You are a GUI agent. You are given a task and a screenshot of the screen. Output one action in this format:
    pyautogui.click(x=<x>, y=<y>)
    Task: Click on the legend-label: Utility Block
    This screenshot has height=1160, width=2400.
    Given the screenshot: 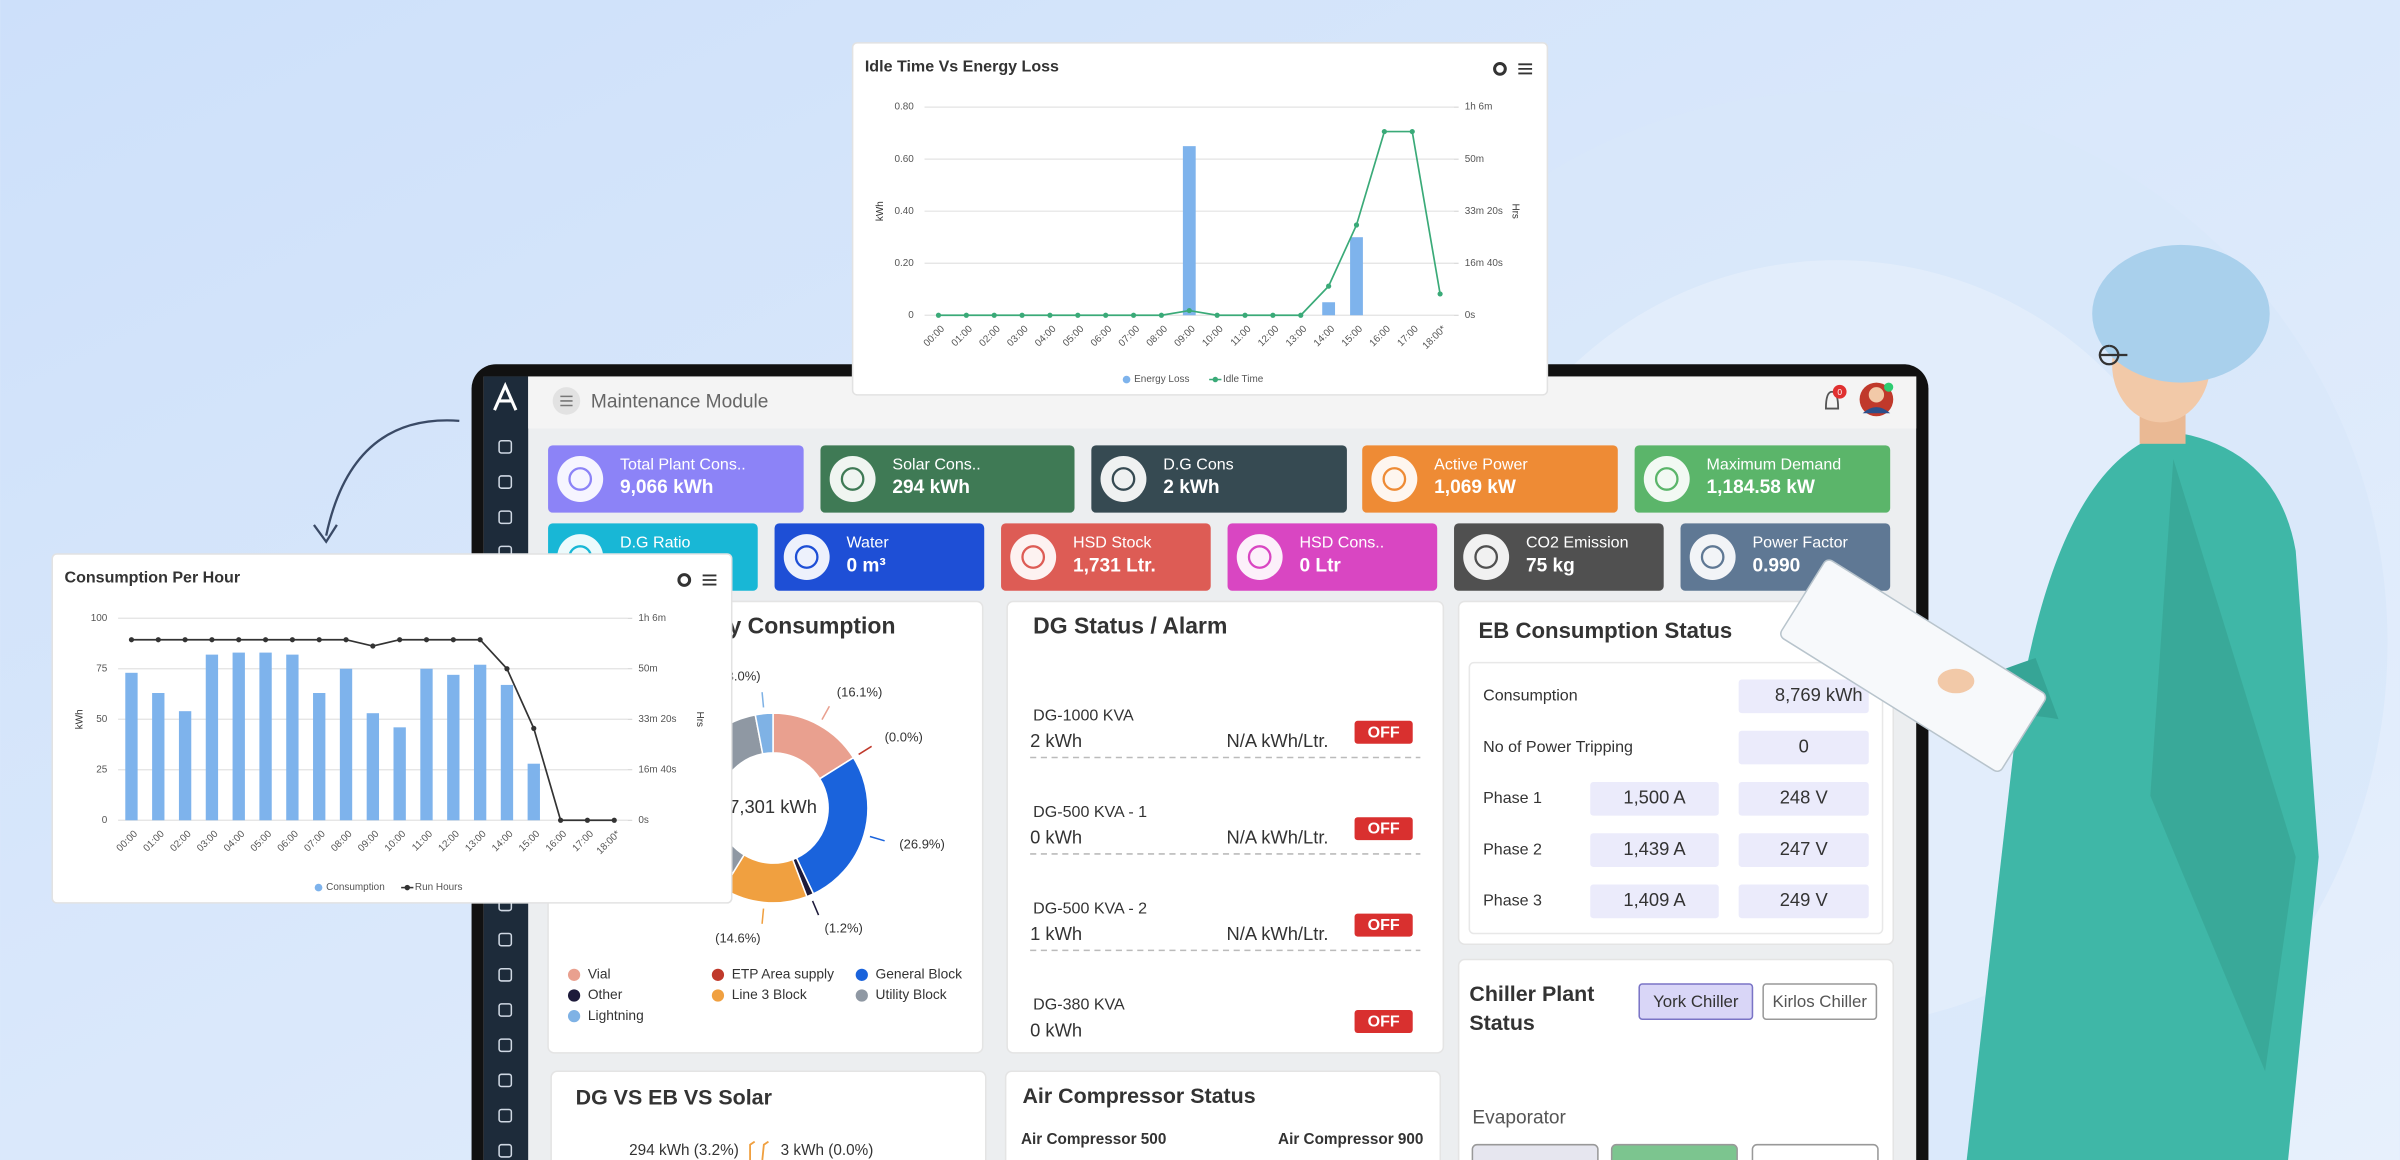 What is the action you would take?
    pyautogui.click(x=911, y=994)
    